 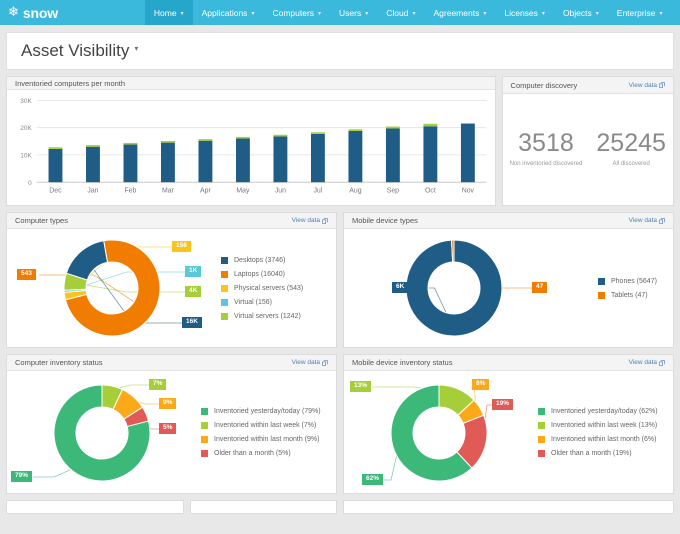 What do you see at coordinates (252, 453) in the screenshot?
I see `legend-label: Older than a month (5%)` at bounding box center [252, 453].